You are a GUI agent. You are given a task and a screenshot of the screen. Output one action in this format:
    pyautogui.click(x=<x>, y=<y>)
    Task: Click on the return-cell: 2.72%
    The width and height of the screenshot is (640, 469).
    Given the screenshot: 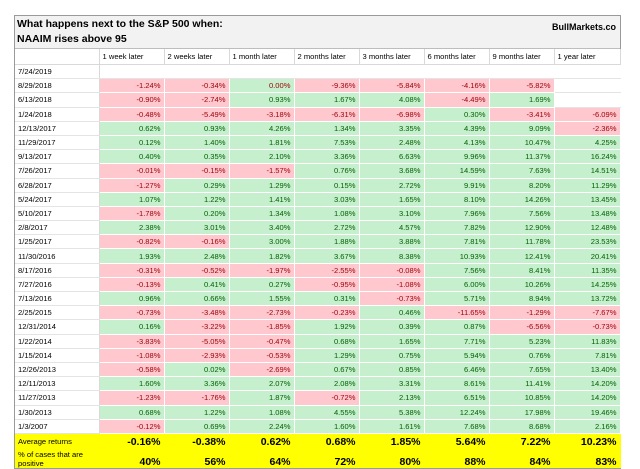 What is the action you would take?
    pyautogui.click(x=392, y=185)
    